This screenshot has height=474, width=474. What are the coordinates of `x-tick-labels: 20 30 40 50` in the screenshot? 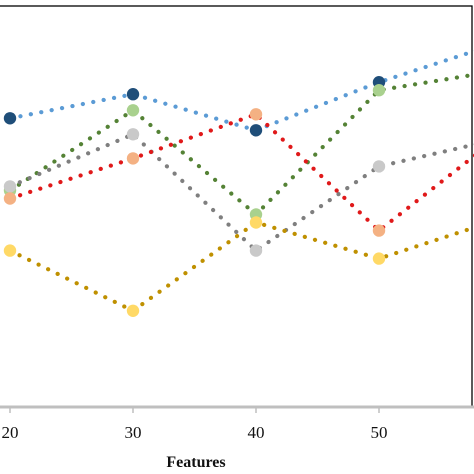 It's located at (195, 424).